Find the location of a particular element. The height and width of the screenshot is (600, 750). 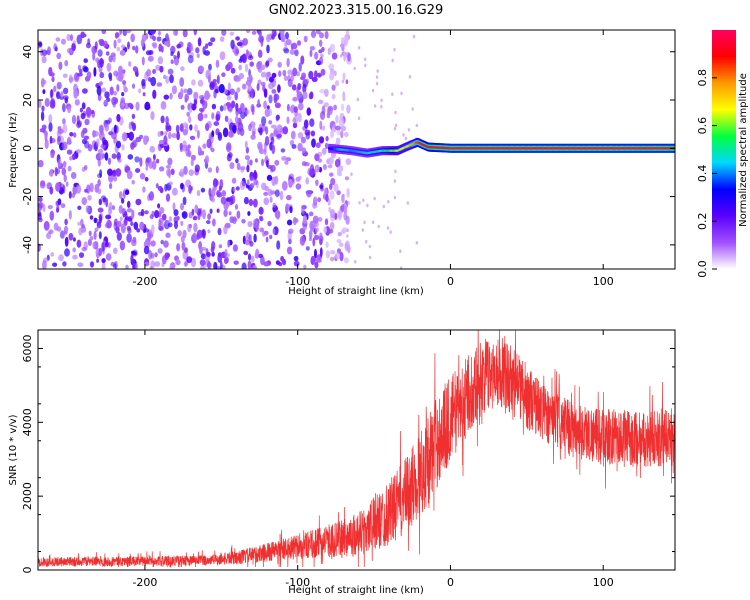

x-tick-label: 0 is located at coordinates (450, 281).